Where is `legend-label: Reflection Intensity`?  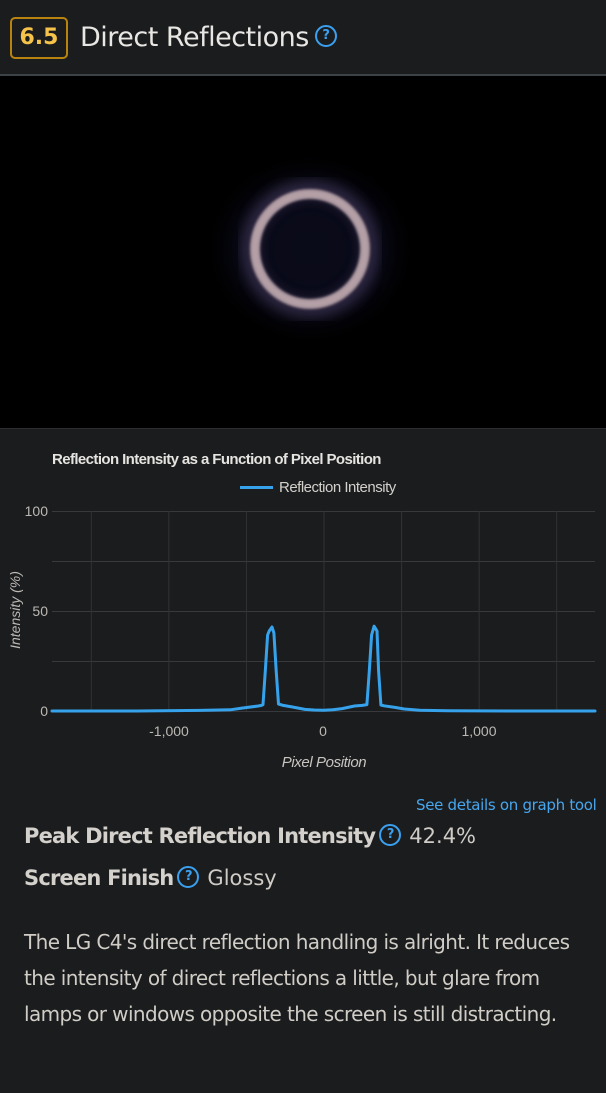
legend-label: Reflection Intensity is located at coordinates (337, 487).